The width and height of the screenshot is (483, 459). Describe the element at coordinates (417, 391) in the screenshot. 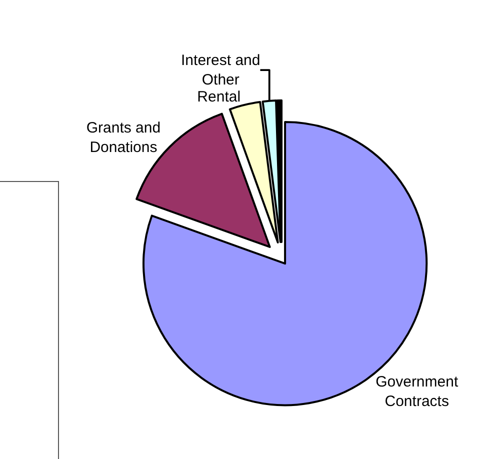

I see `slice-label: Government Contracts` at that location.